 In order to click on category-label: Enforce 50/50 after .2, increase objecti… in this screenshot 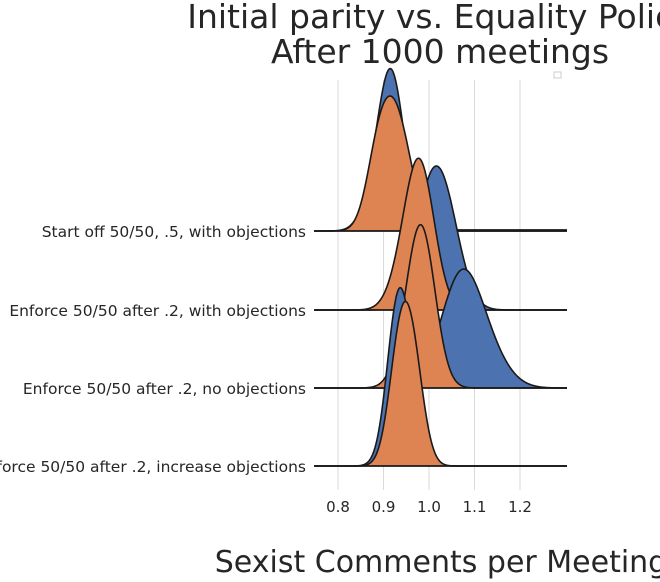, I will do `click(153, 467)`.